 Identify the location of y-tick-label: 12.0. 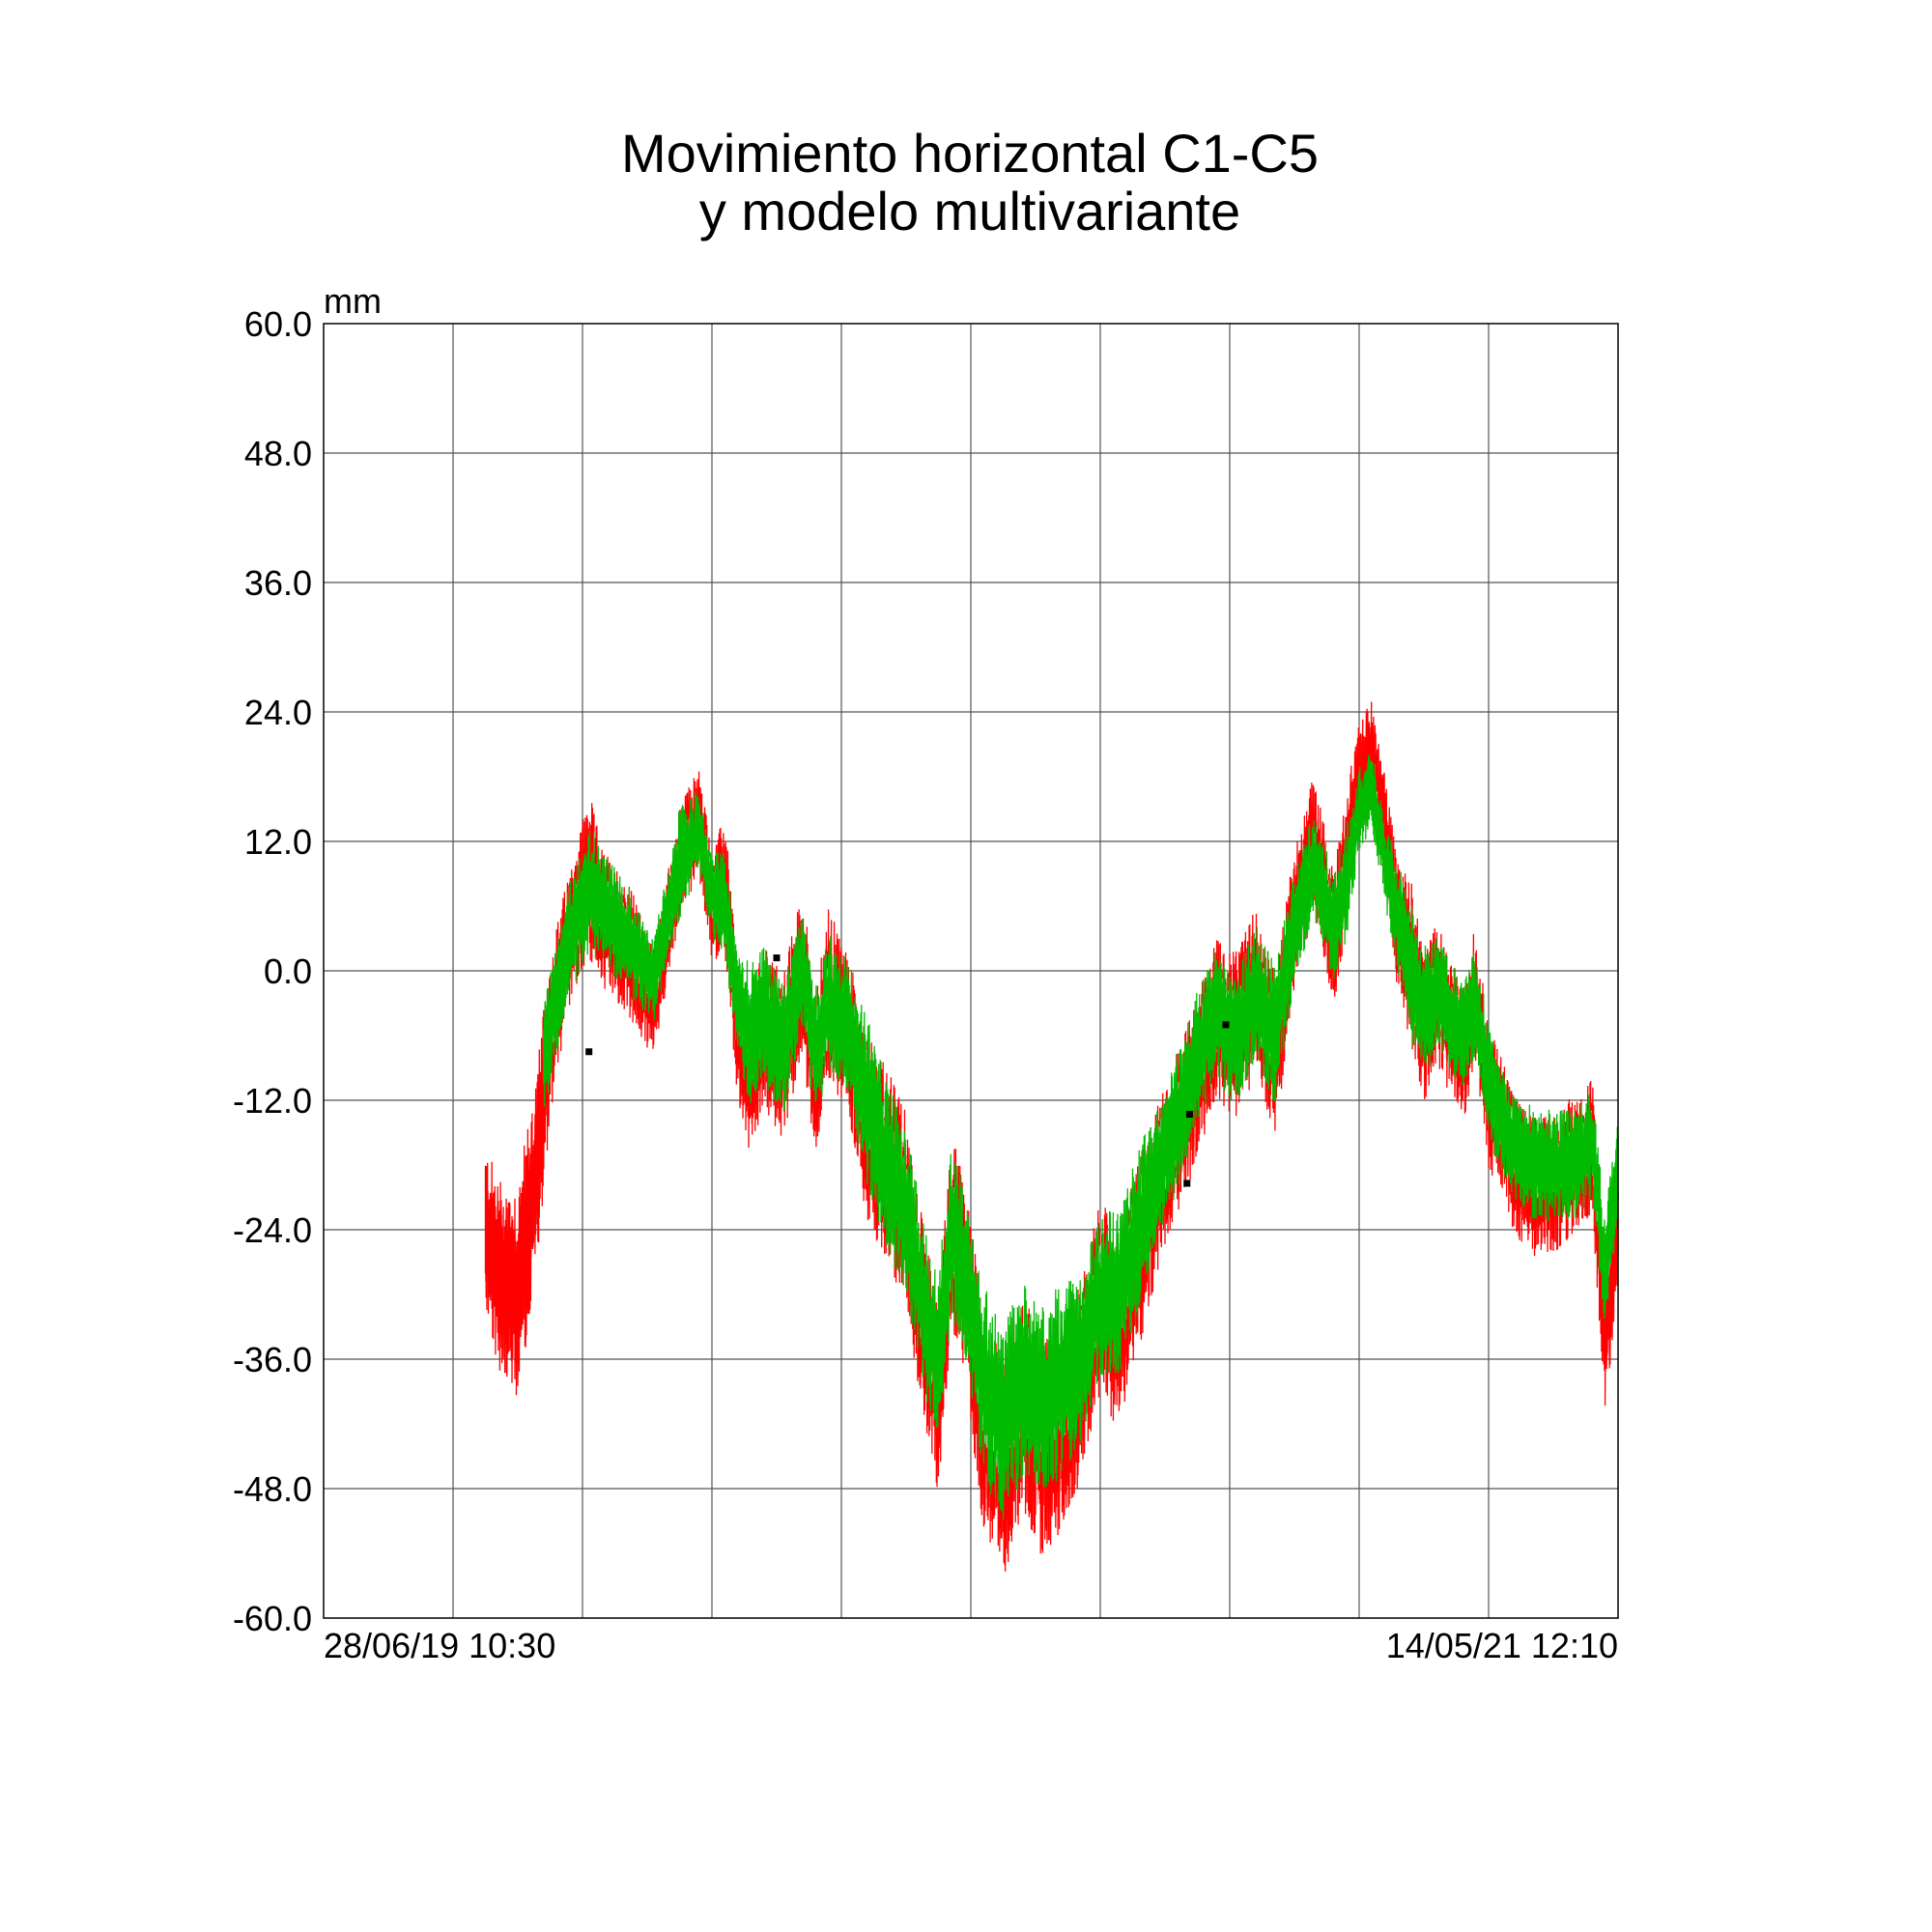
(278, 842).